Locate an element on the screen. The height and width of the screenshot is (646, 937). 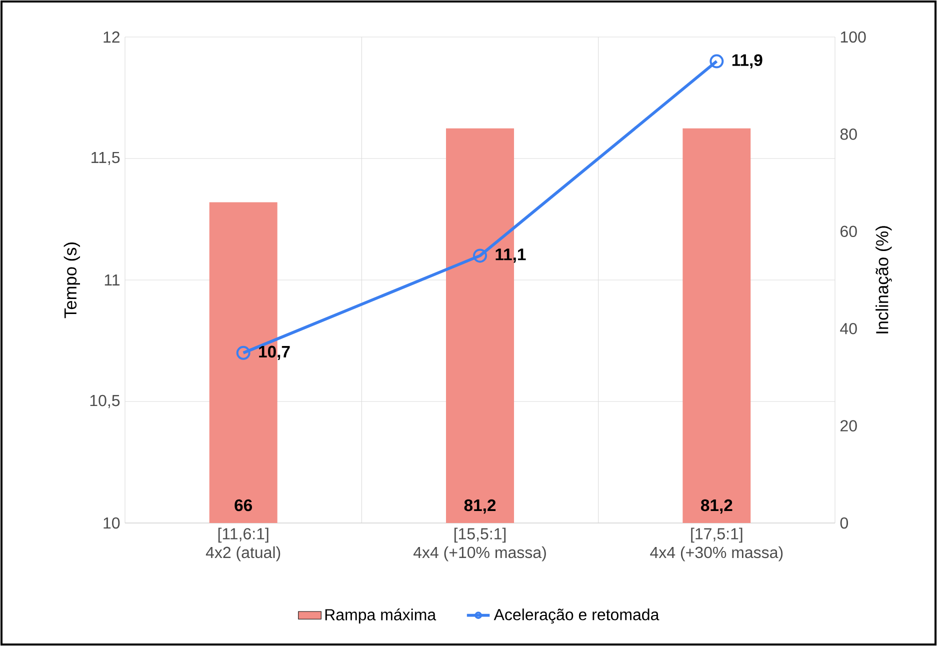
y2-tick-label: 20 is located at coordinates (848, 426).